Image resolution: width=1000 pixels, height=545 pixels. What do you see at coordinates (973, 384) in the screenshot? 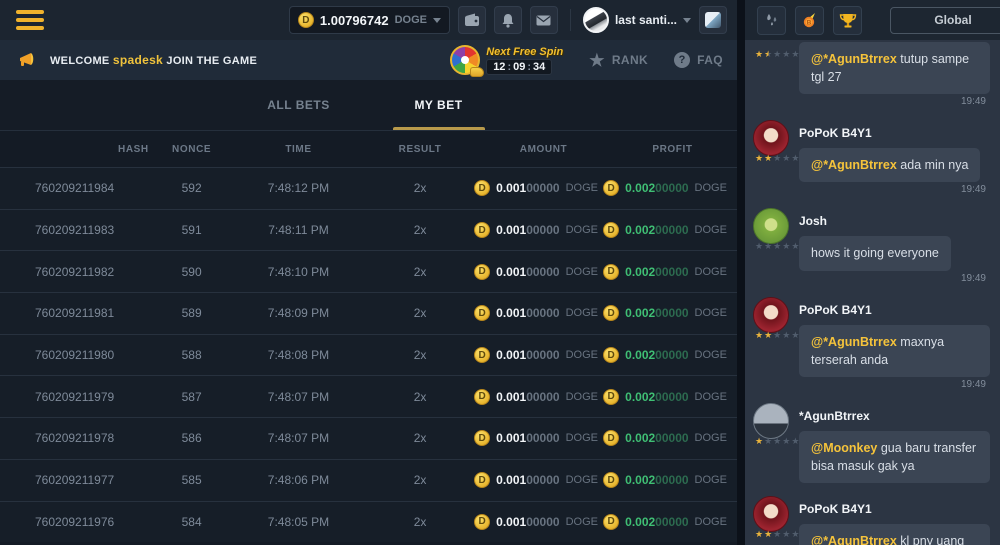
I see `message-timestamp: 19:49` at bounding box center [973, 384].